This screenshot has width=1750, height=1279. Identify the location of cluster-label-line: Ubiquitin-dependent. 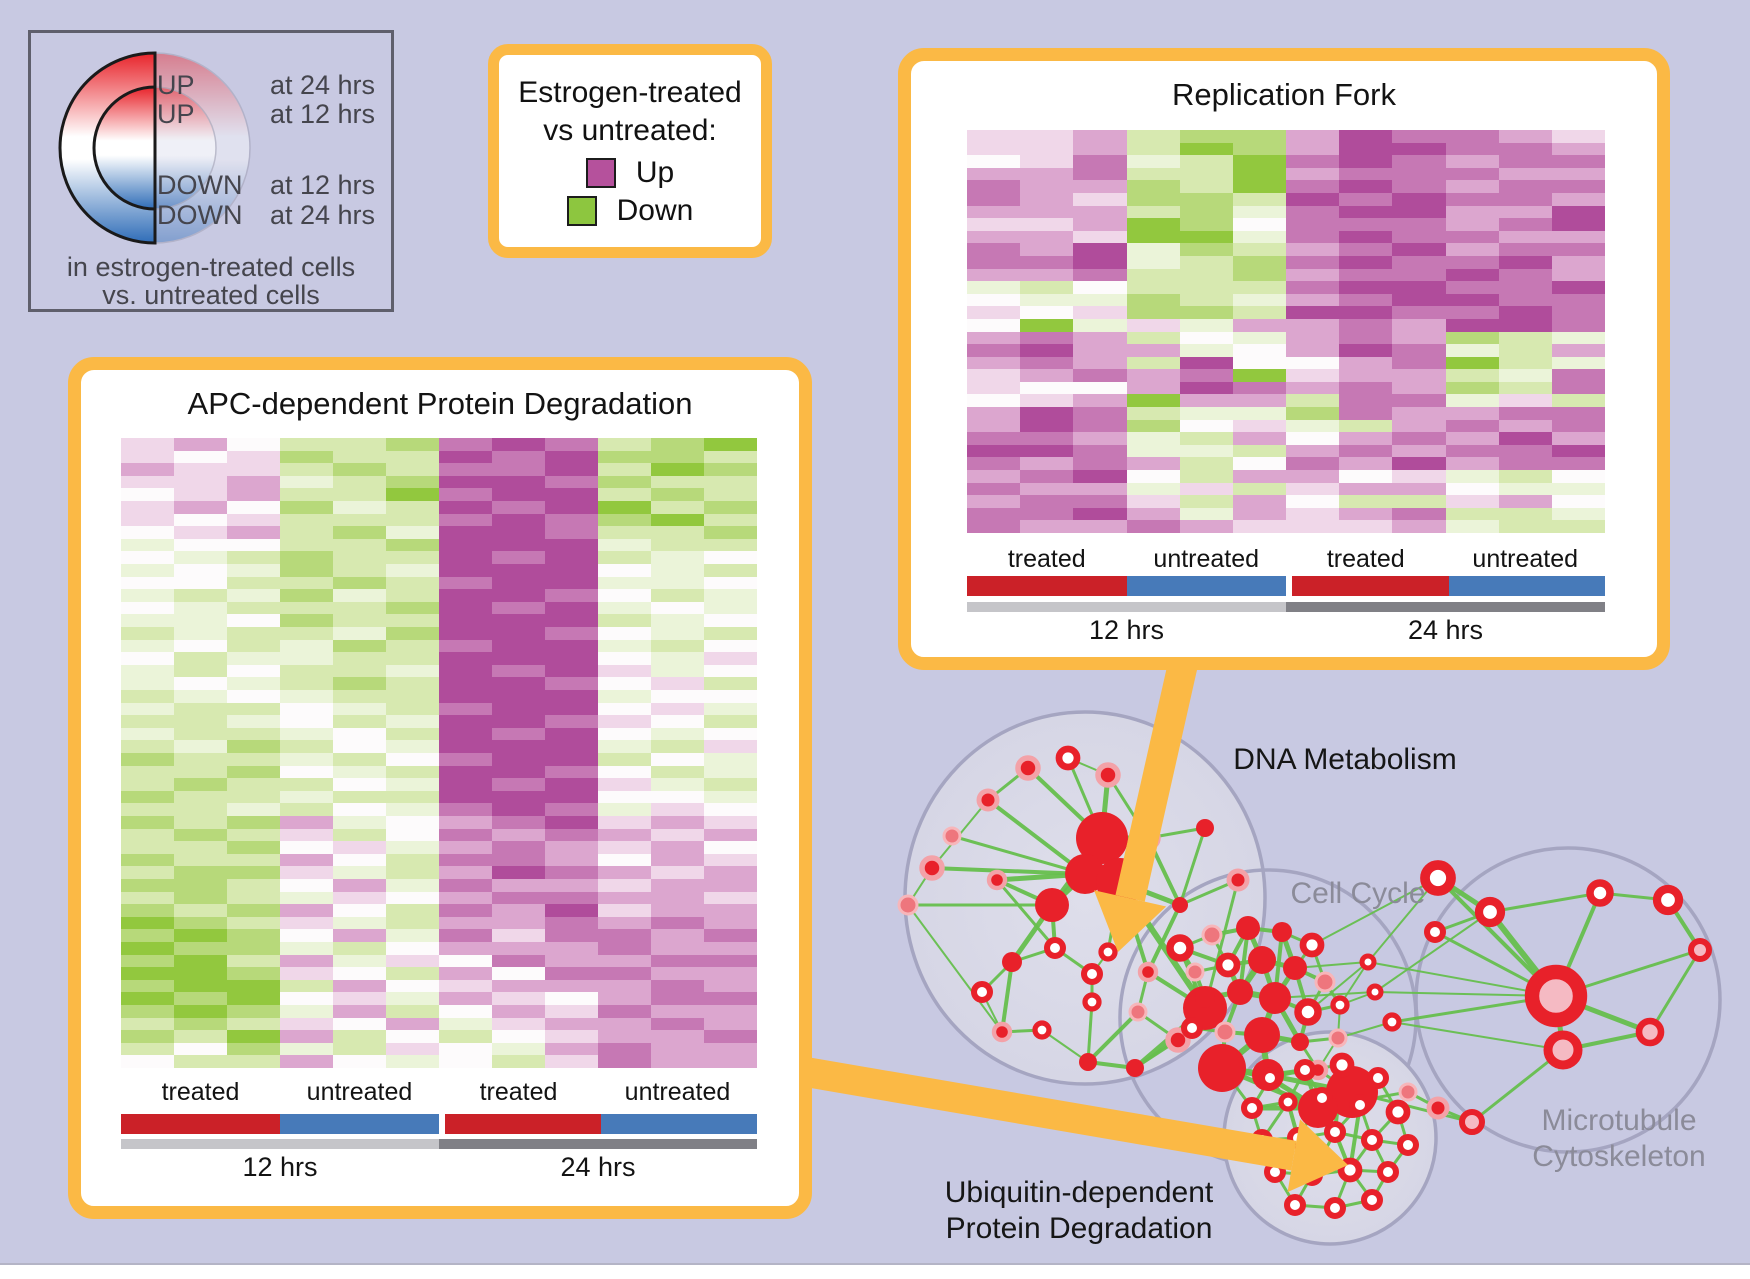
(1079, 1192).